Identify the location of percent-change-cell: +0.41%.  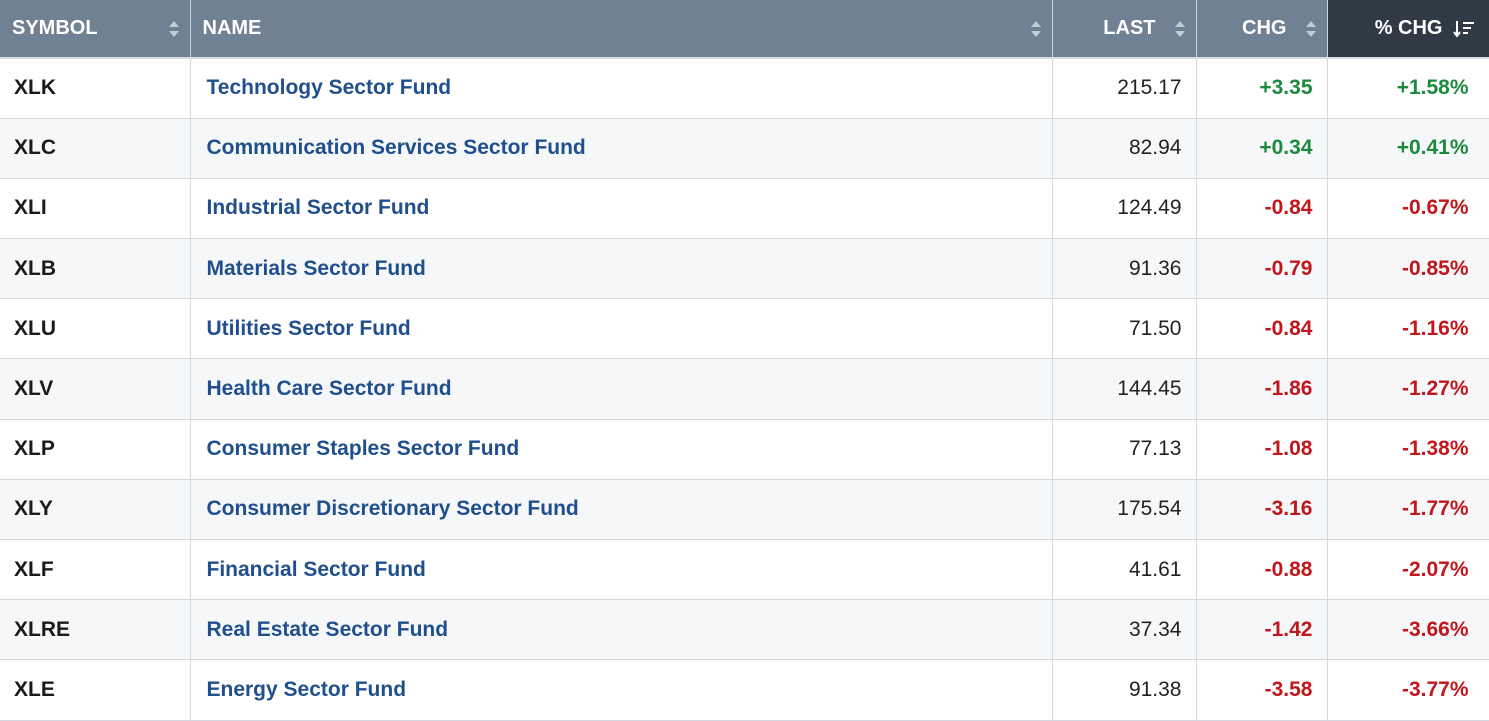
(1408, 148).